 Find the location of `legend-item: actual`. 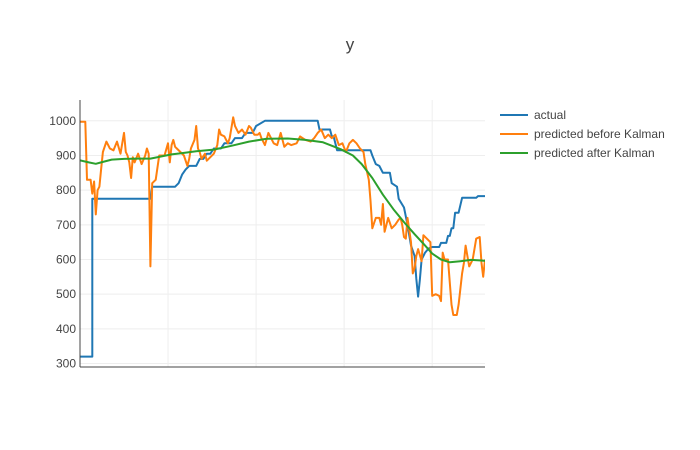

legend-item: actual is located at coordinates (533, 115).